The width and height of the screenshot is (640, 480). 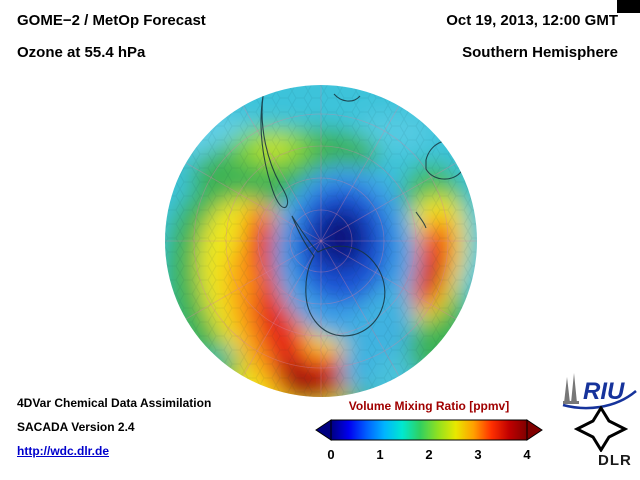 I want to click on dlr-logo-icon, so click(x=601, y=429).